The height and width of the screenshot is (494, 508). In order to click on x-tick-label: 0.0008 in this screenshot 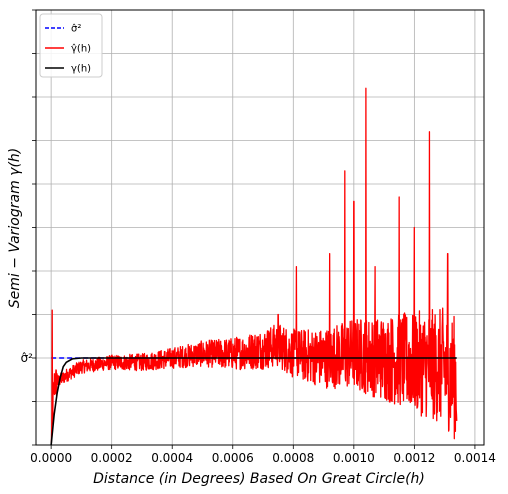, I will do `click(293, 458)`.